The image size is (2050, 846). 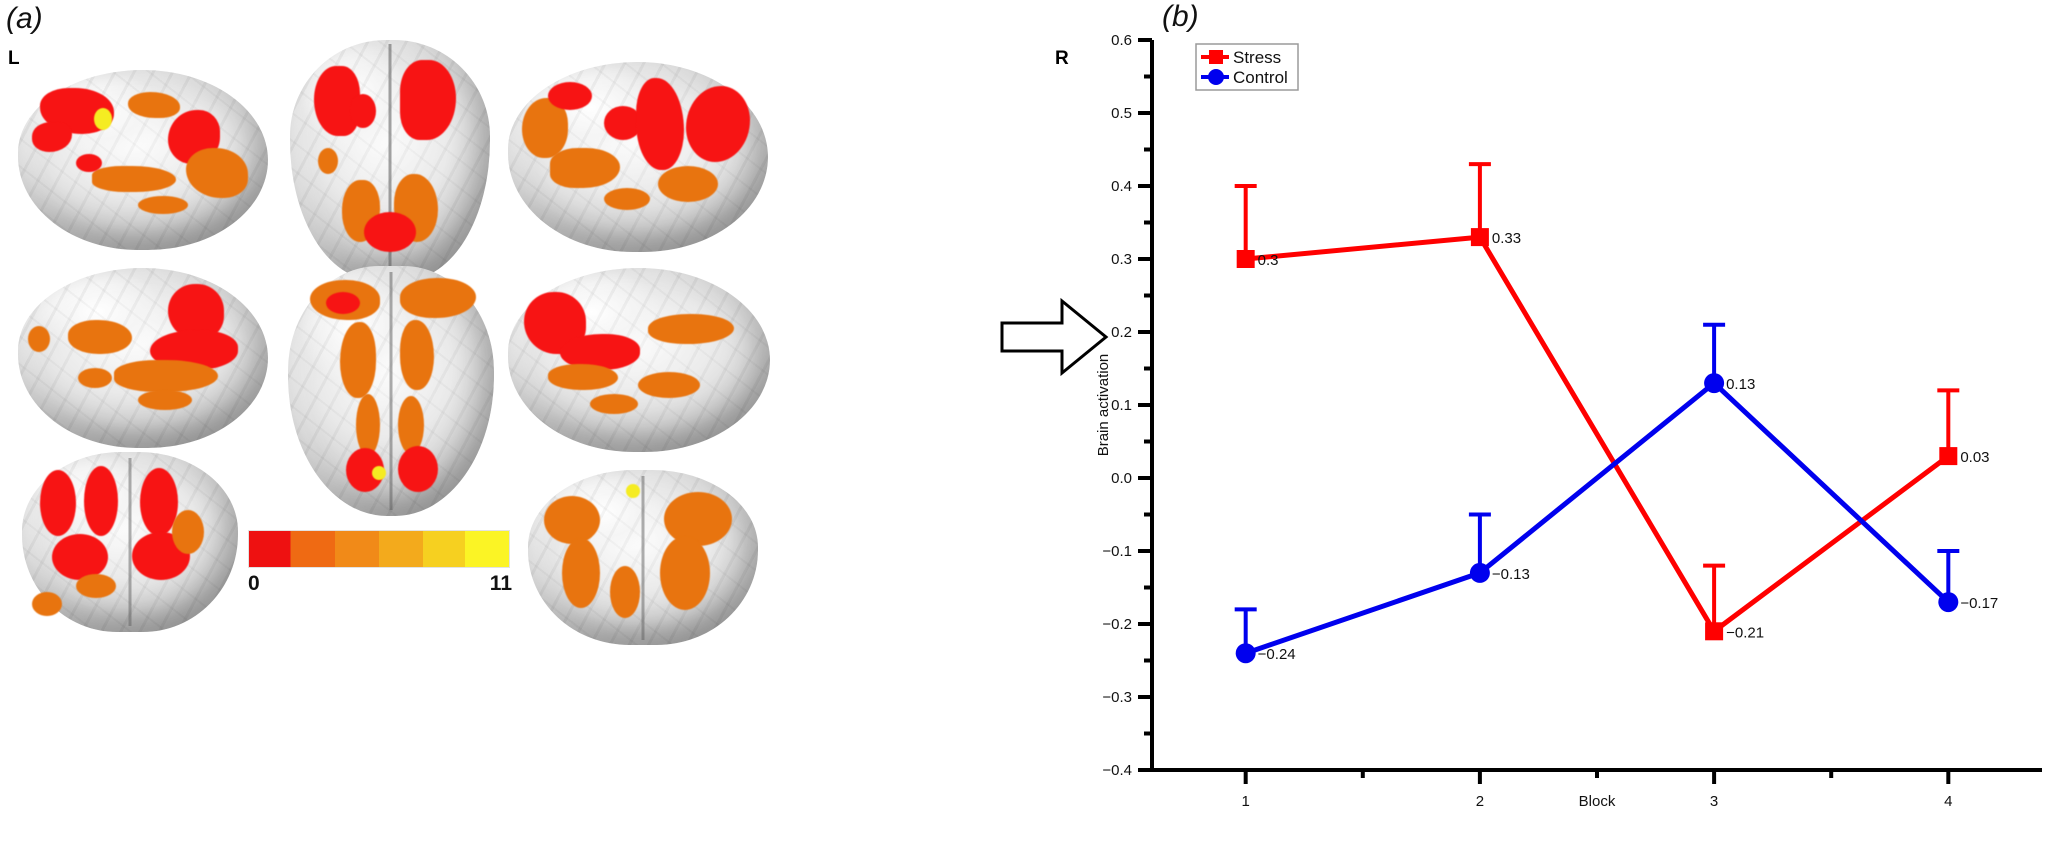 What do you see at coordinates (1740, 384) in the screenshot?
I see `svg-text: 0.13` at bounding box center [1740, 384].